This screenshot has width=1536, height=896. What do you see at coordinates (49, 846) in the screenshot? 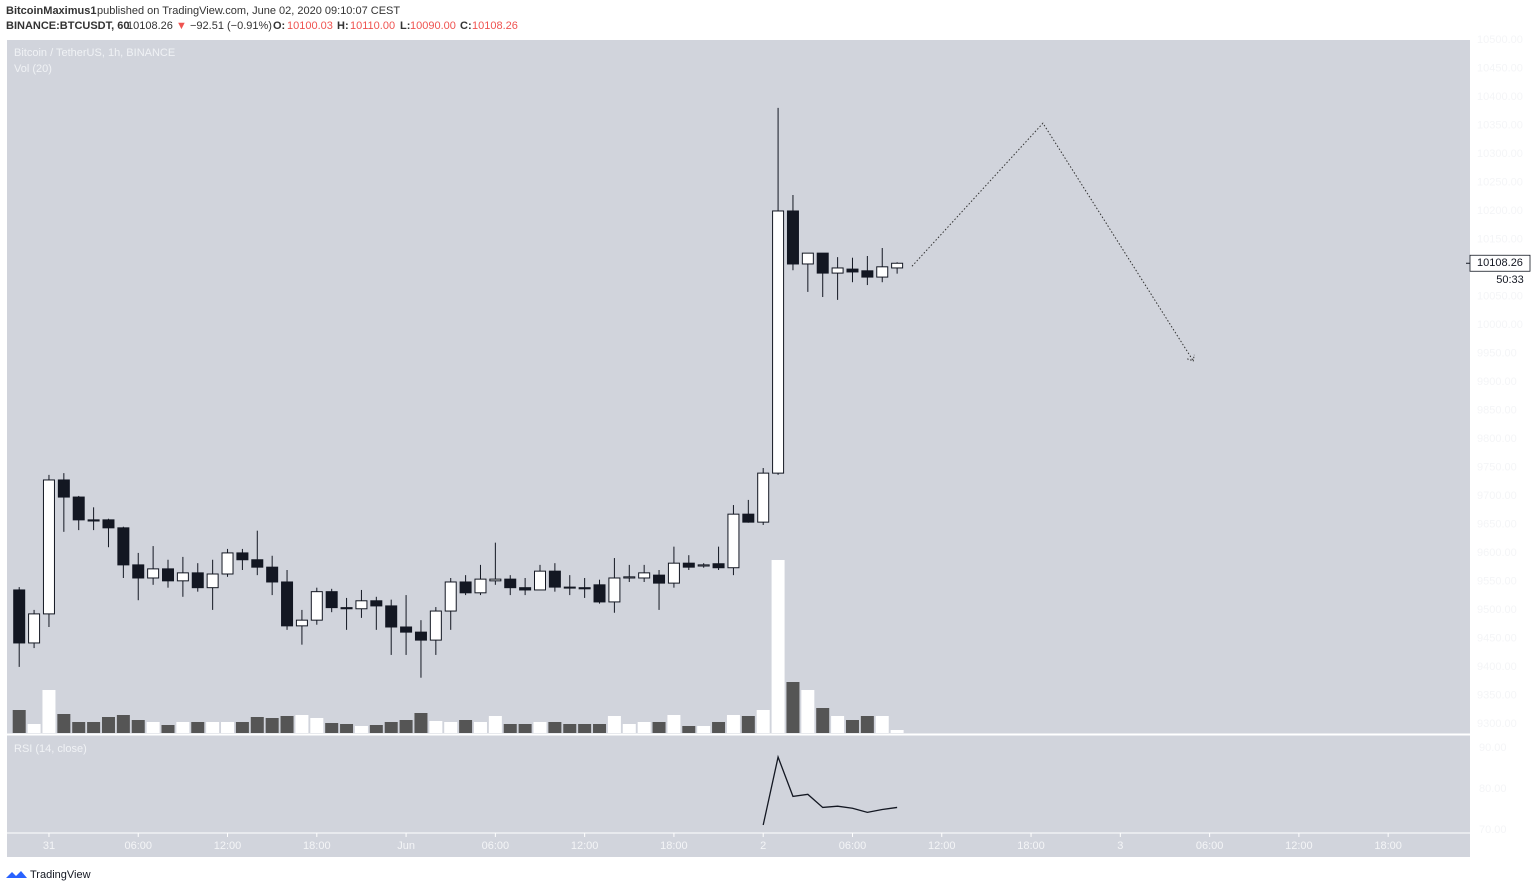
I see `x-tick-label: 31` at bounding box center [49, 846].